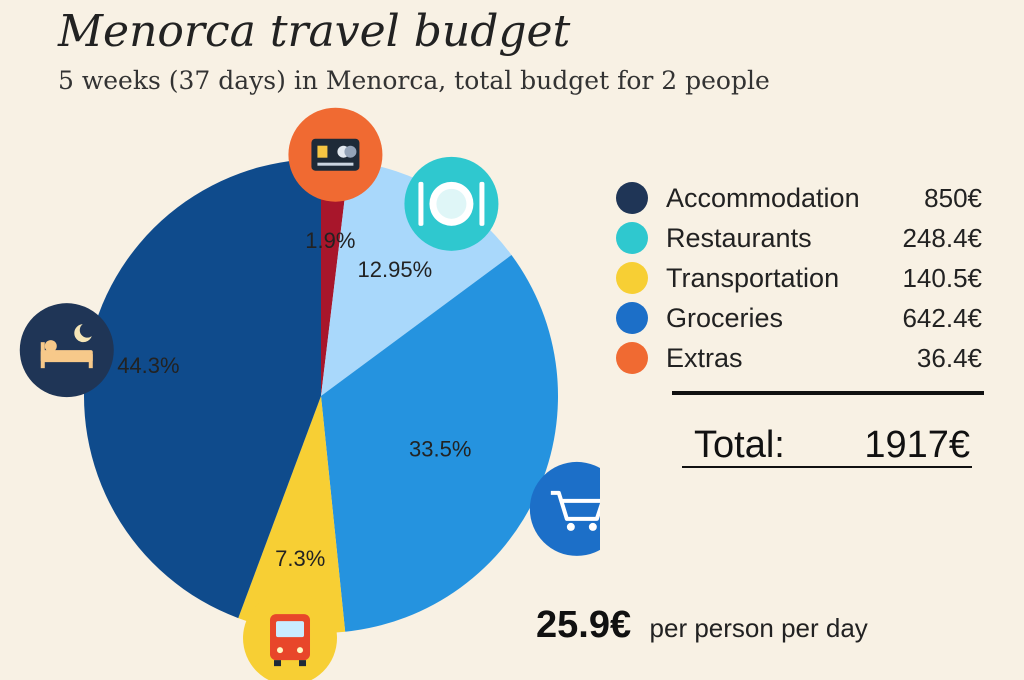 This screenshot has height=680, width=1024. What do you see at coordinates (335, 277) in the screenshot?
I see `pie-slice-extras` at bounding box center [335, 277].